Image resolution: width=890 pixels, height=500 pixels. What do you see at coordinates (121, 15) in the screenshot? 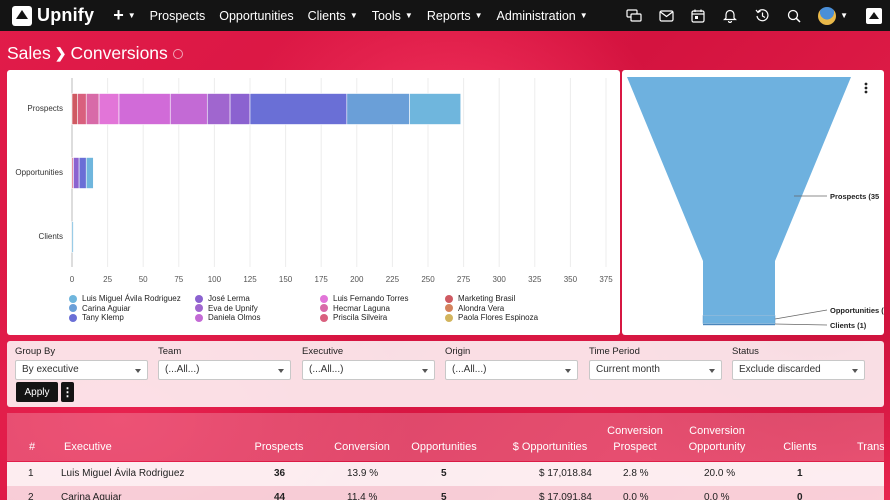
I see `quick-add-menu: + ▼` at bounding box center [121, 15].